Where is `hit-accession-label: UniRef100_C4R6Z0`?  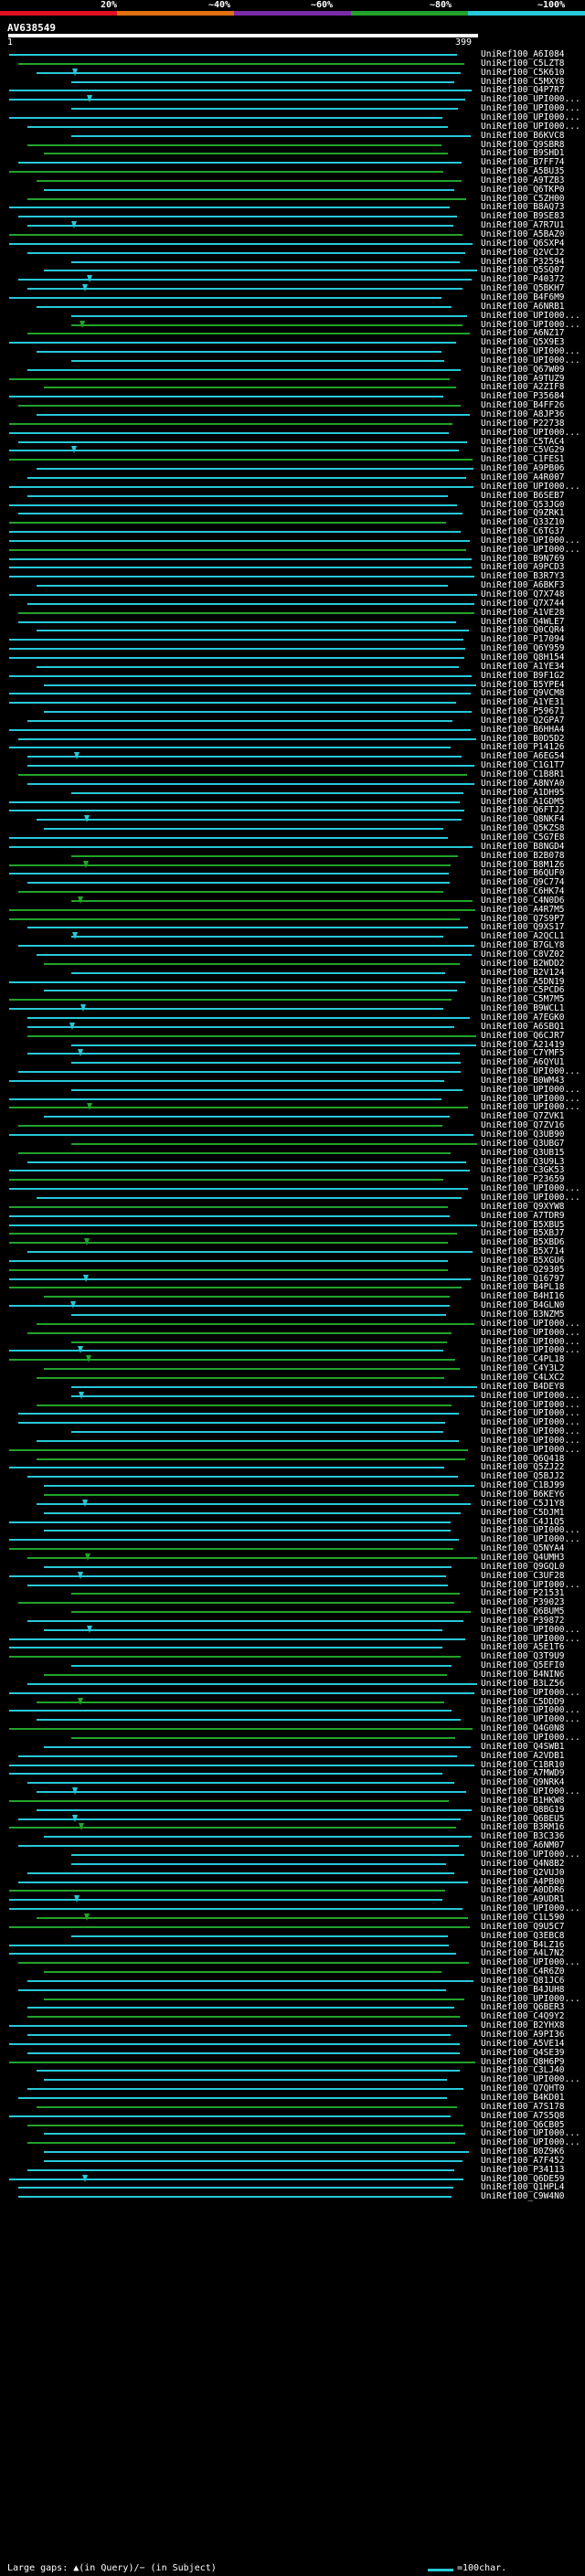 hit-accession-label: UniRef100_C4R6Z0 is located at coordinates (523, 1971).